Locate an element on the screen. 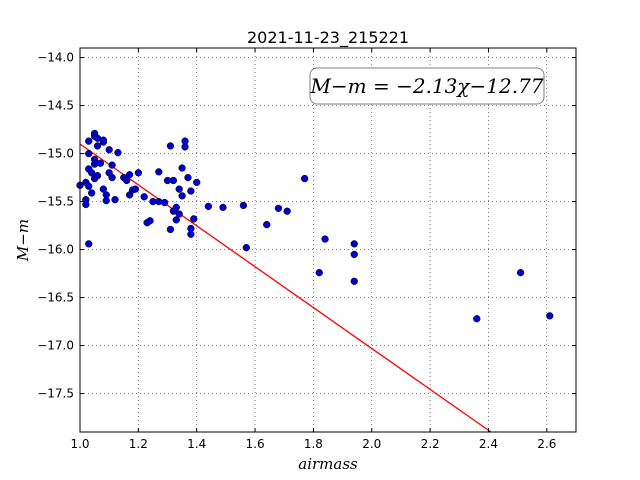 The height and width of the screenshot is (480, 640). x-axis-label: airmass is located at coordinates (328, 464).